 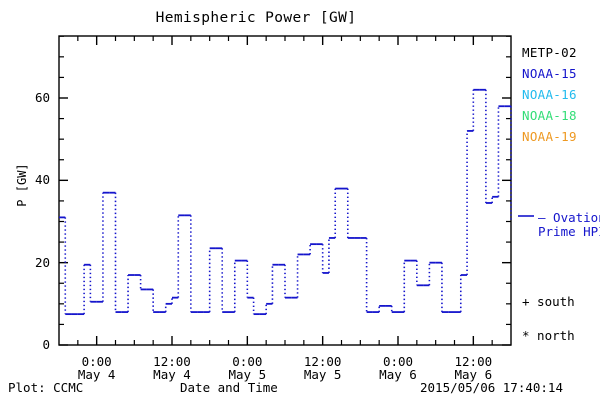 I want to click on legend-item-noaa-15: NOAA-15, so click(x=549, y=73).